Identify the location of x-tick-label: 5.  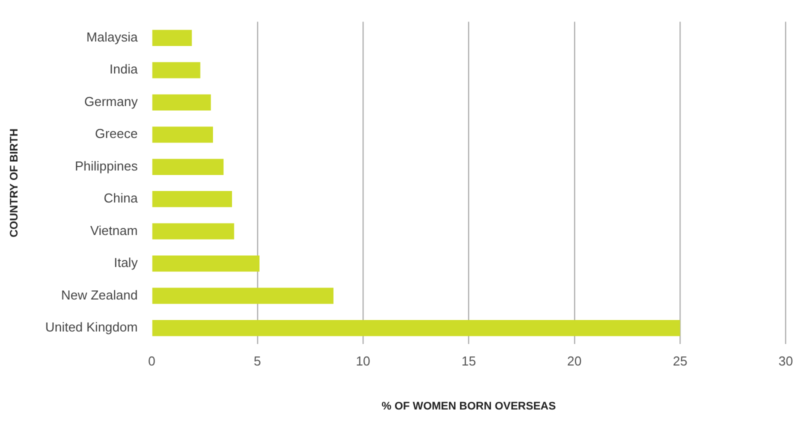
(257, 361).